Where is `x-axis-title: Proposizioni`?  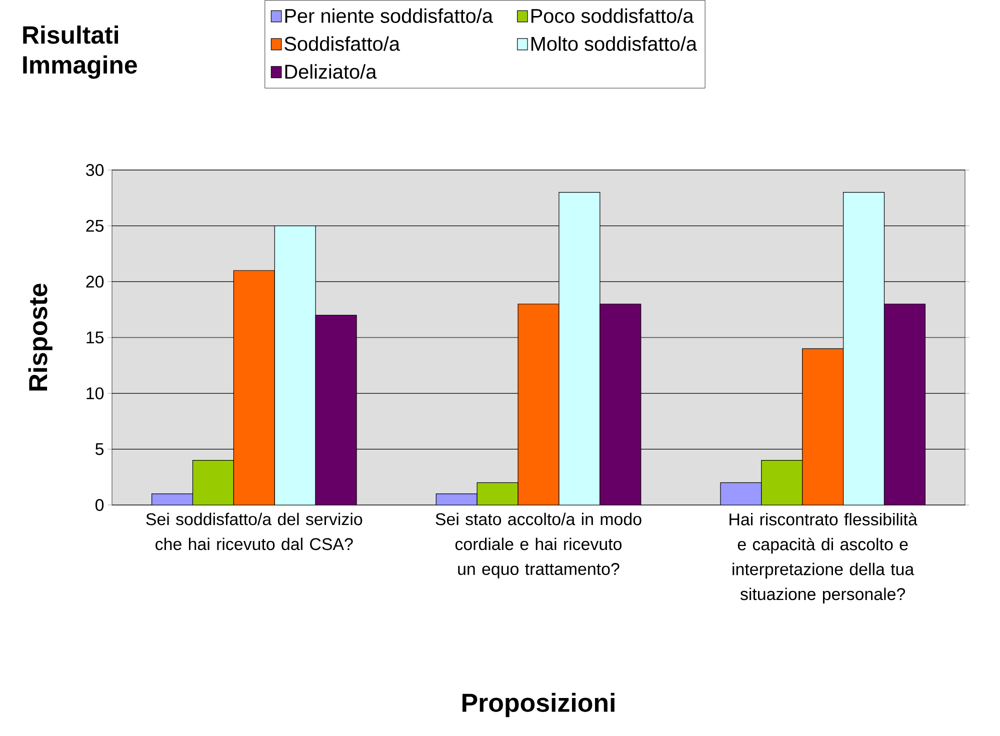 x-axis-title: Proposizioni is located at coordinates (538, 705).